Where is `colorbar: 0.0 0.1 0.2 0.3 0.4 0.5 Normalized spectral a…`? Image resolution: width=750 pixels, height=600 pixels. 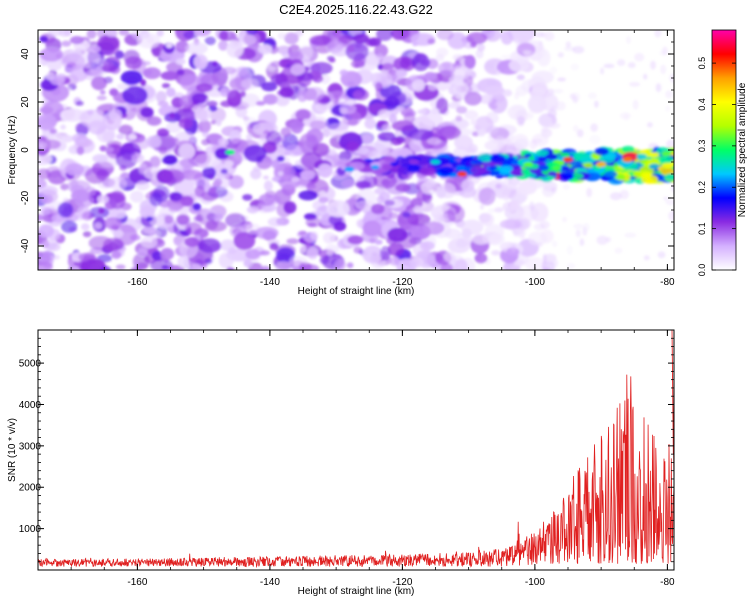 colorbar: 0.0 0.1 0.2 0.3 0.4 0.5 Normalized spectral a… is located at coordinates (722, 152).